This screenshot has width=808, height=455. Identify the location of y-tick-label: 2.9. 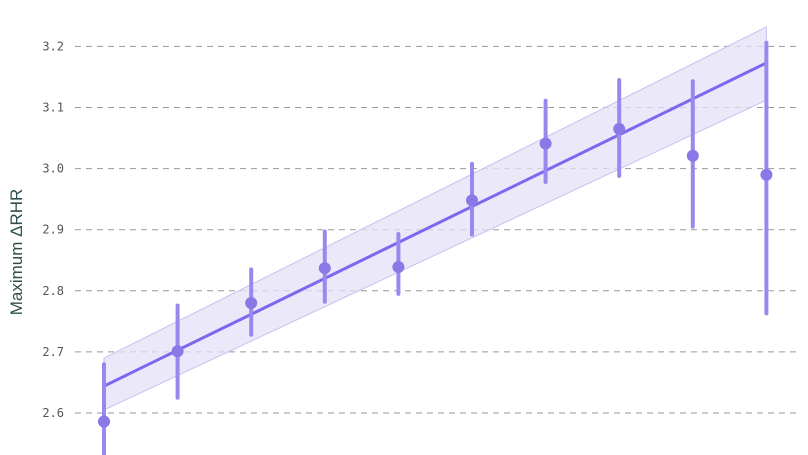
(53, 230).